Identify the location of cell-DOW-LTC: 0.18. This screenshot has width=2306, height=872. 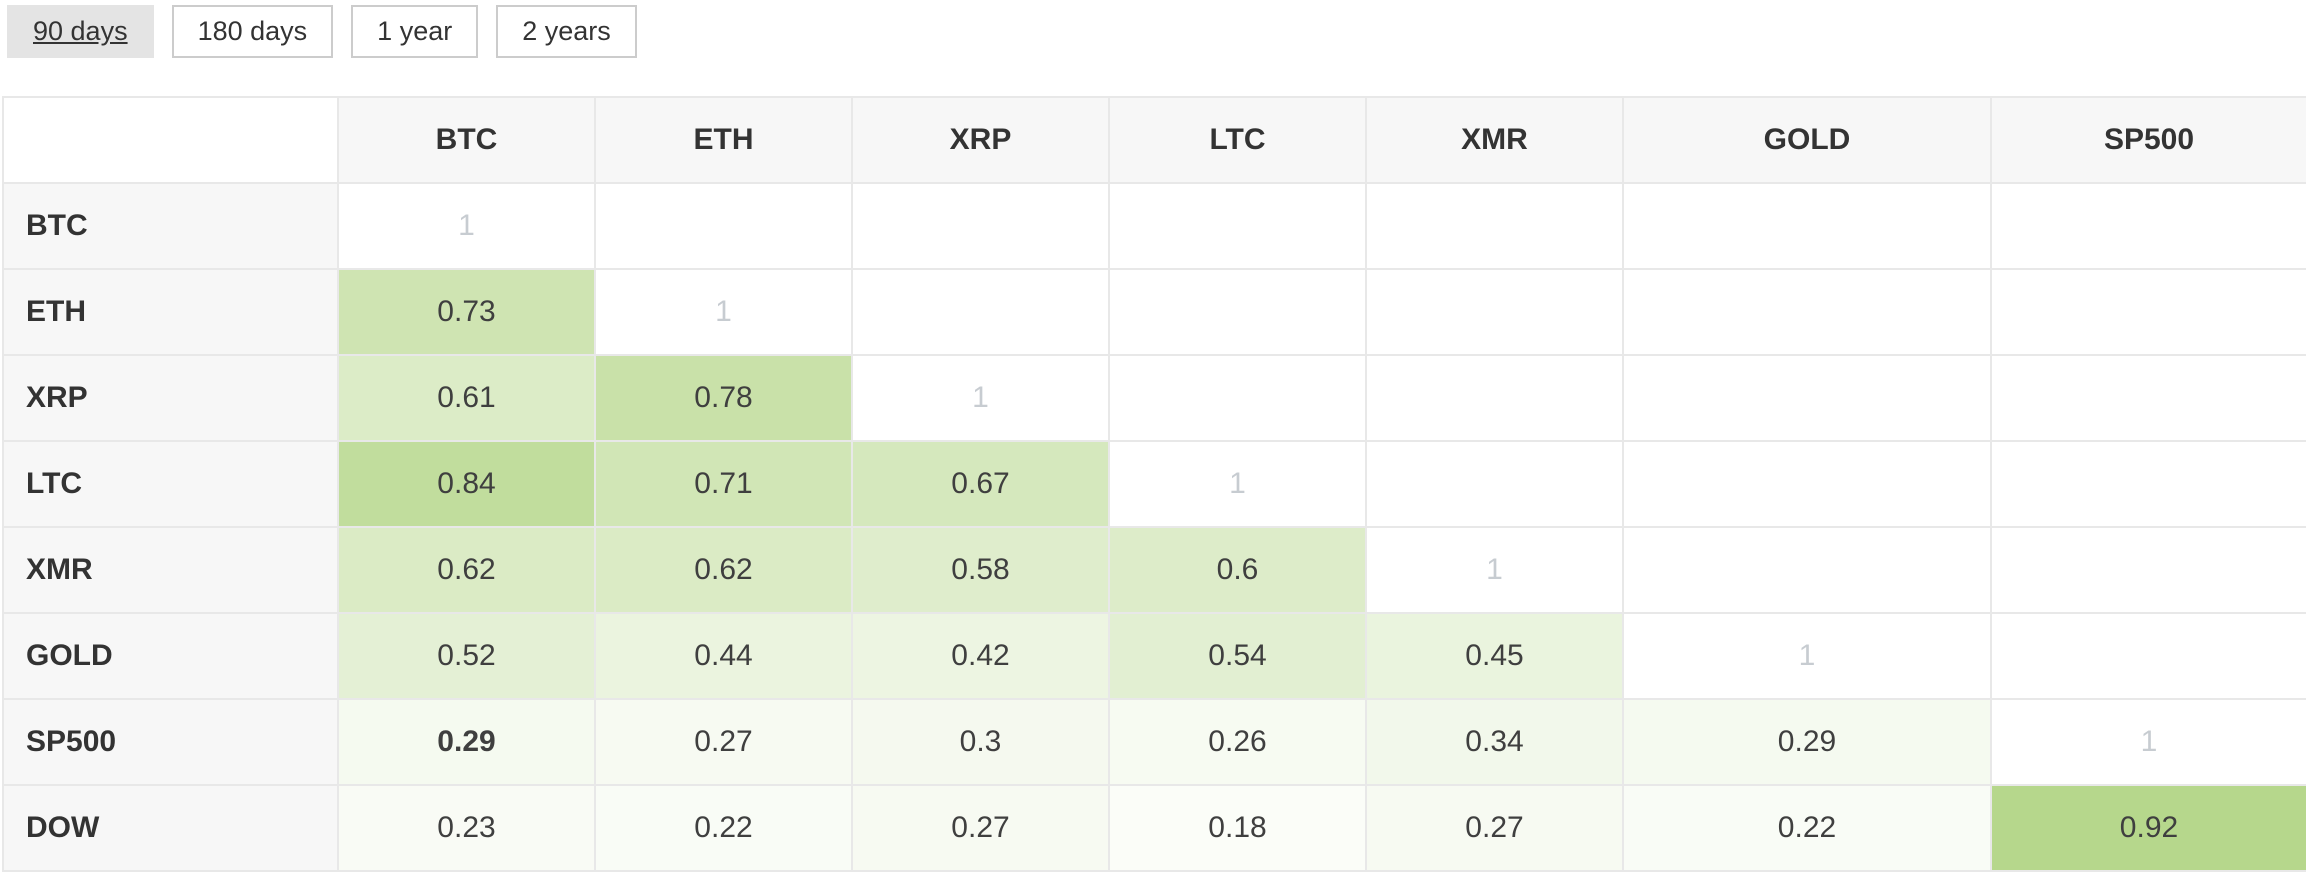
(1237, 828).